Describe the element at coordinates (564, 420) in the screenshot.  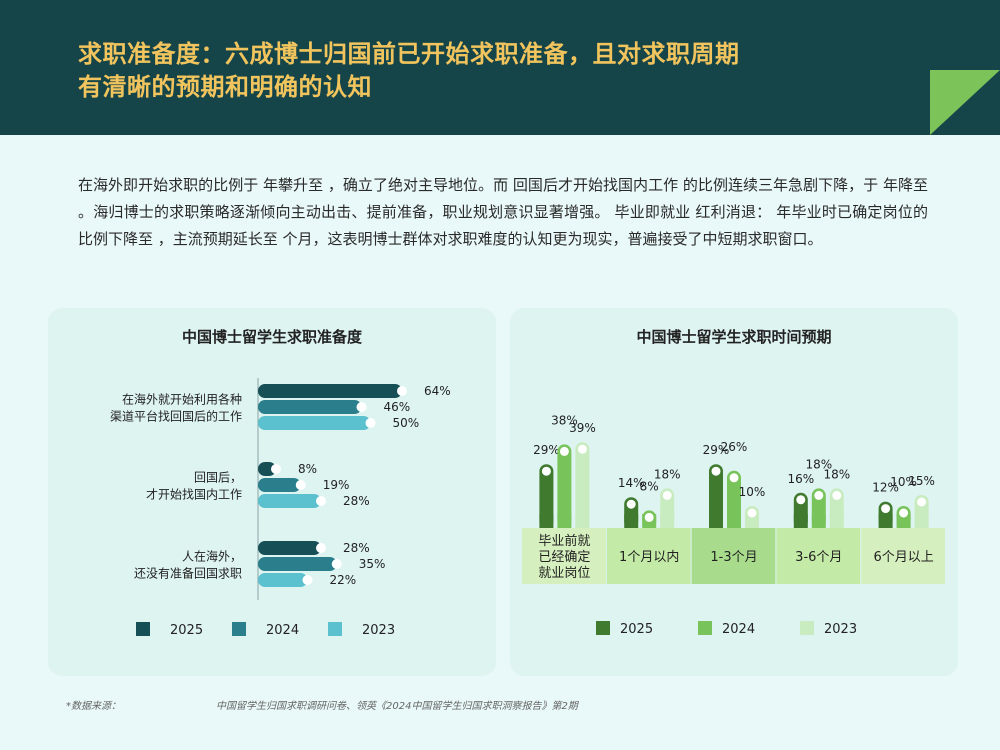
I see `data-label: 38%` at that location.